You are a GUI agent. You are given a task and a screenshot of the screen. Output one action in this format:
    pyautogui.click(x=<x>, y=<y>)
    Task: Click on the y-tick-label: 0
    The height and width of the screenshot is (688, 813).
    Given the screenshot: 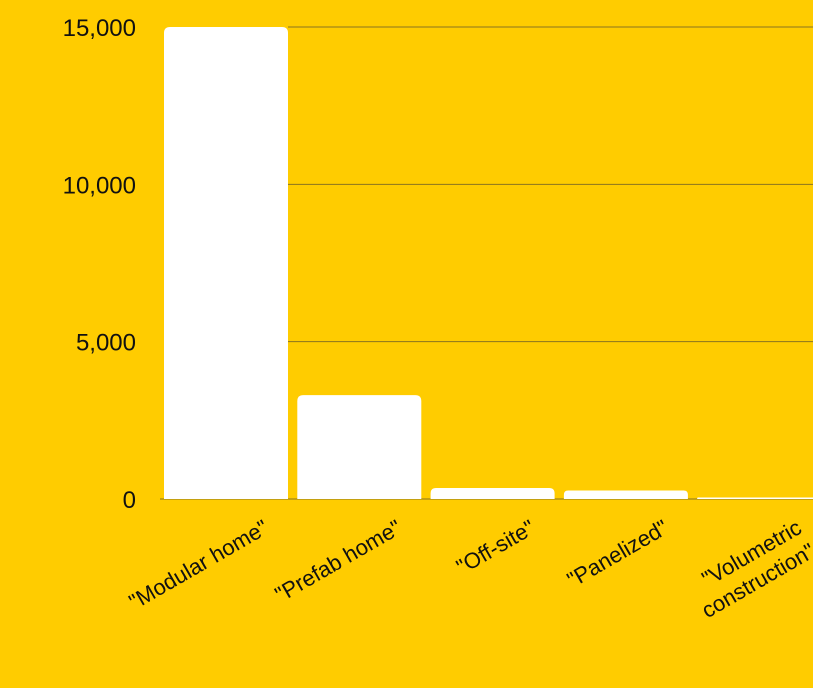 What is the action you would take?
    pyautogui.click(x=129, y=500)
    